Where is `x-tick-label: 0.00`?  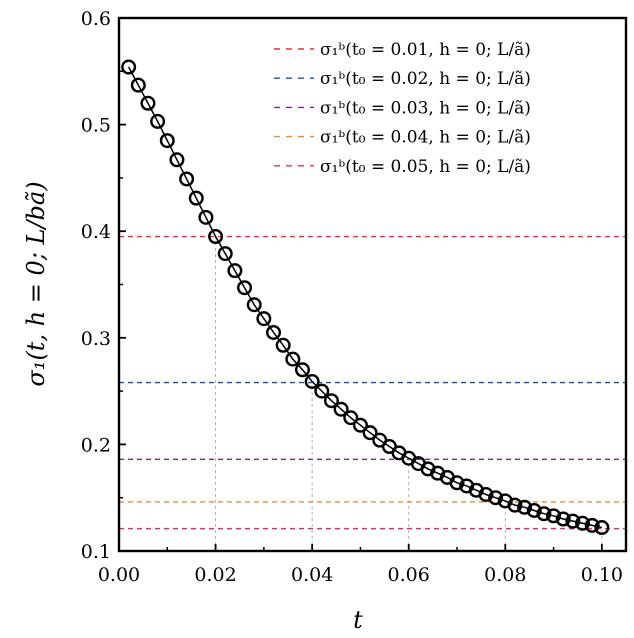 x-tick-label: 0.00 is located at coordinates (119, 575).